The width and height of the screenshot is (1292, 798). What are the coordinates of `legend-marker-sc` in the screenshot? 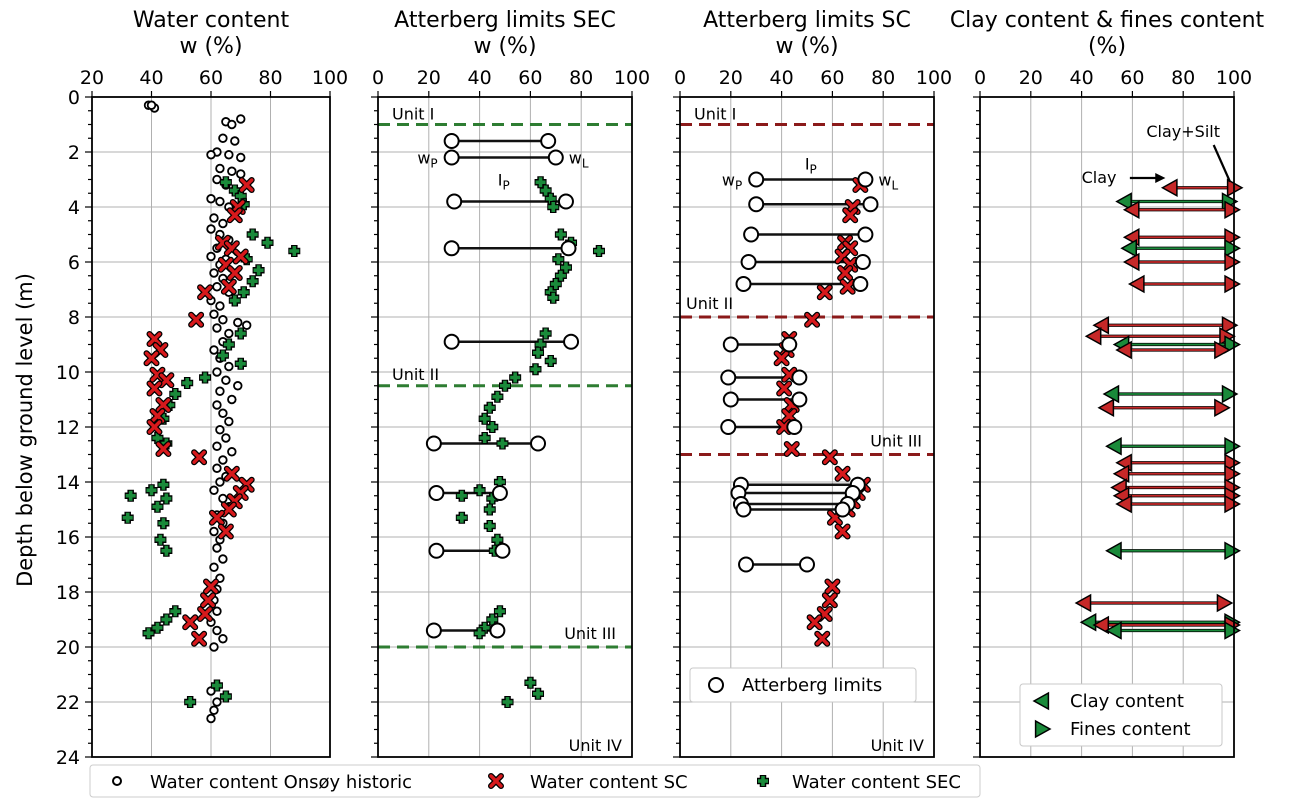 It's located at (496, 781).